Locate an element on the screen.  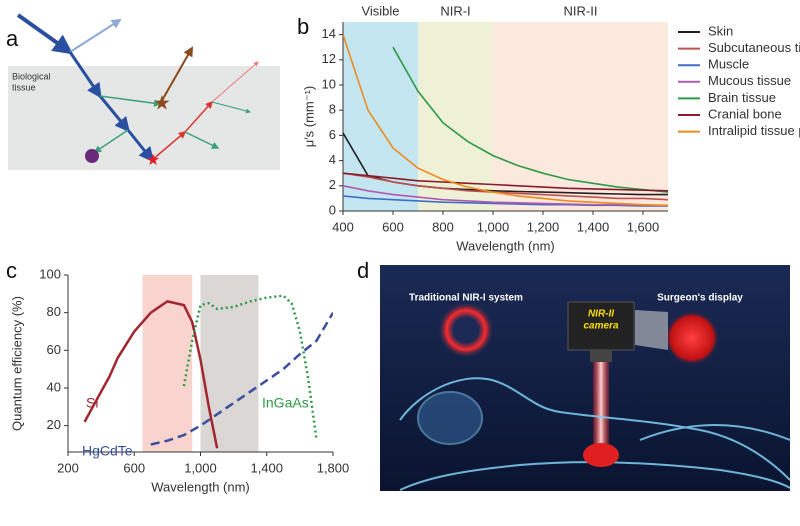
nir2-image is located at coordinates (692, 338).